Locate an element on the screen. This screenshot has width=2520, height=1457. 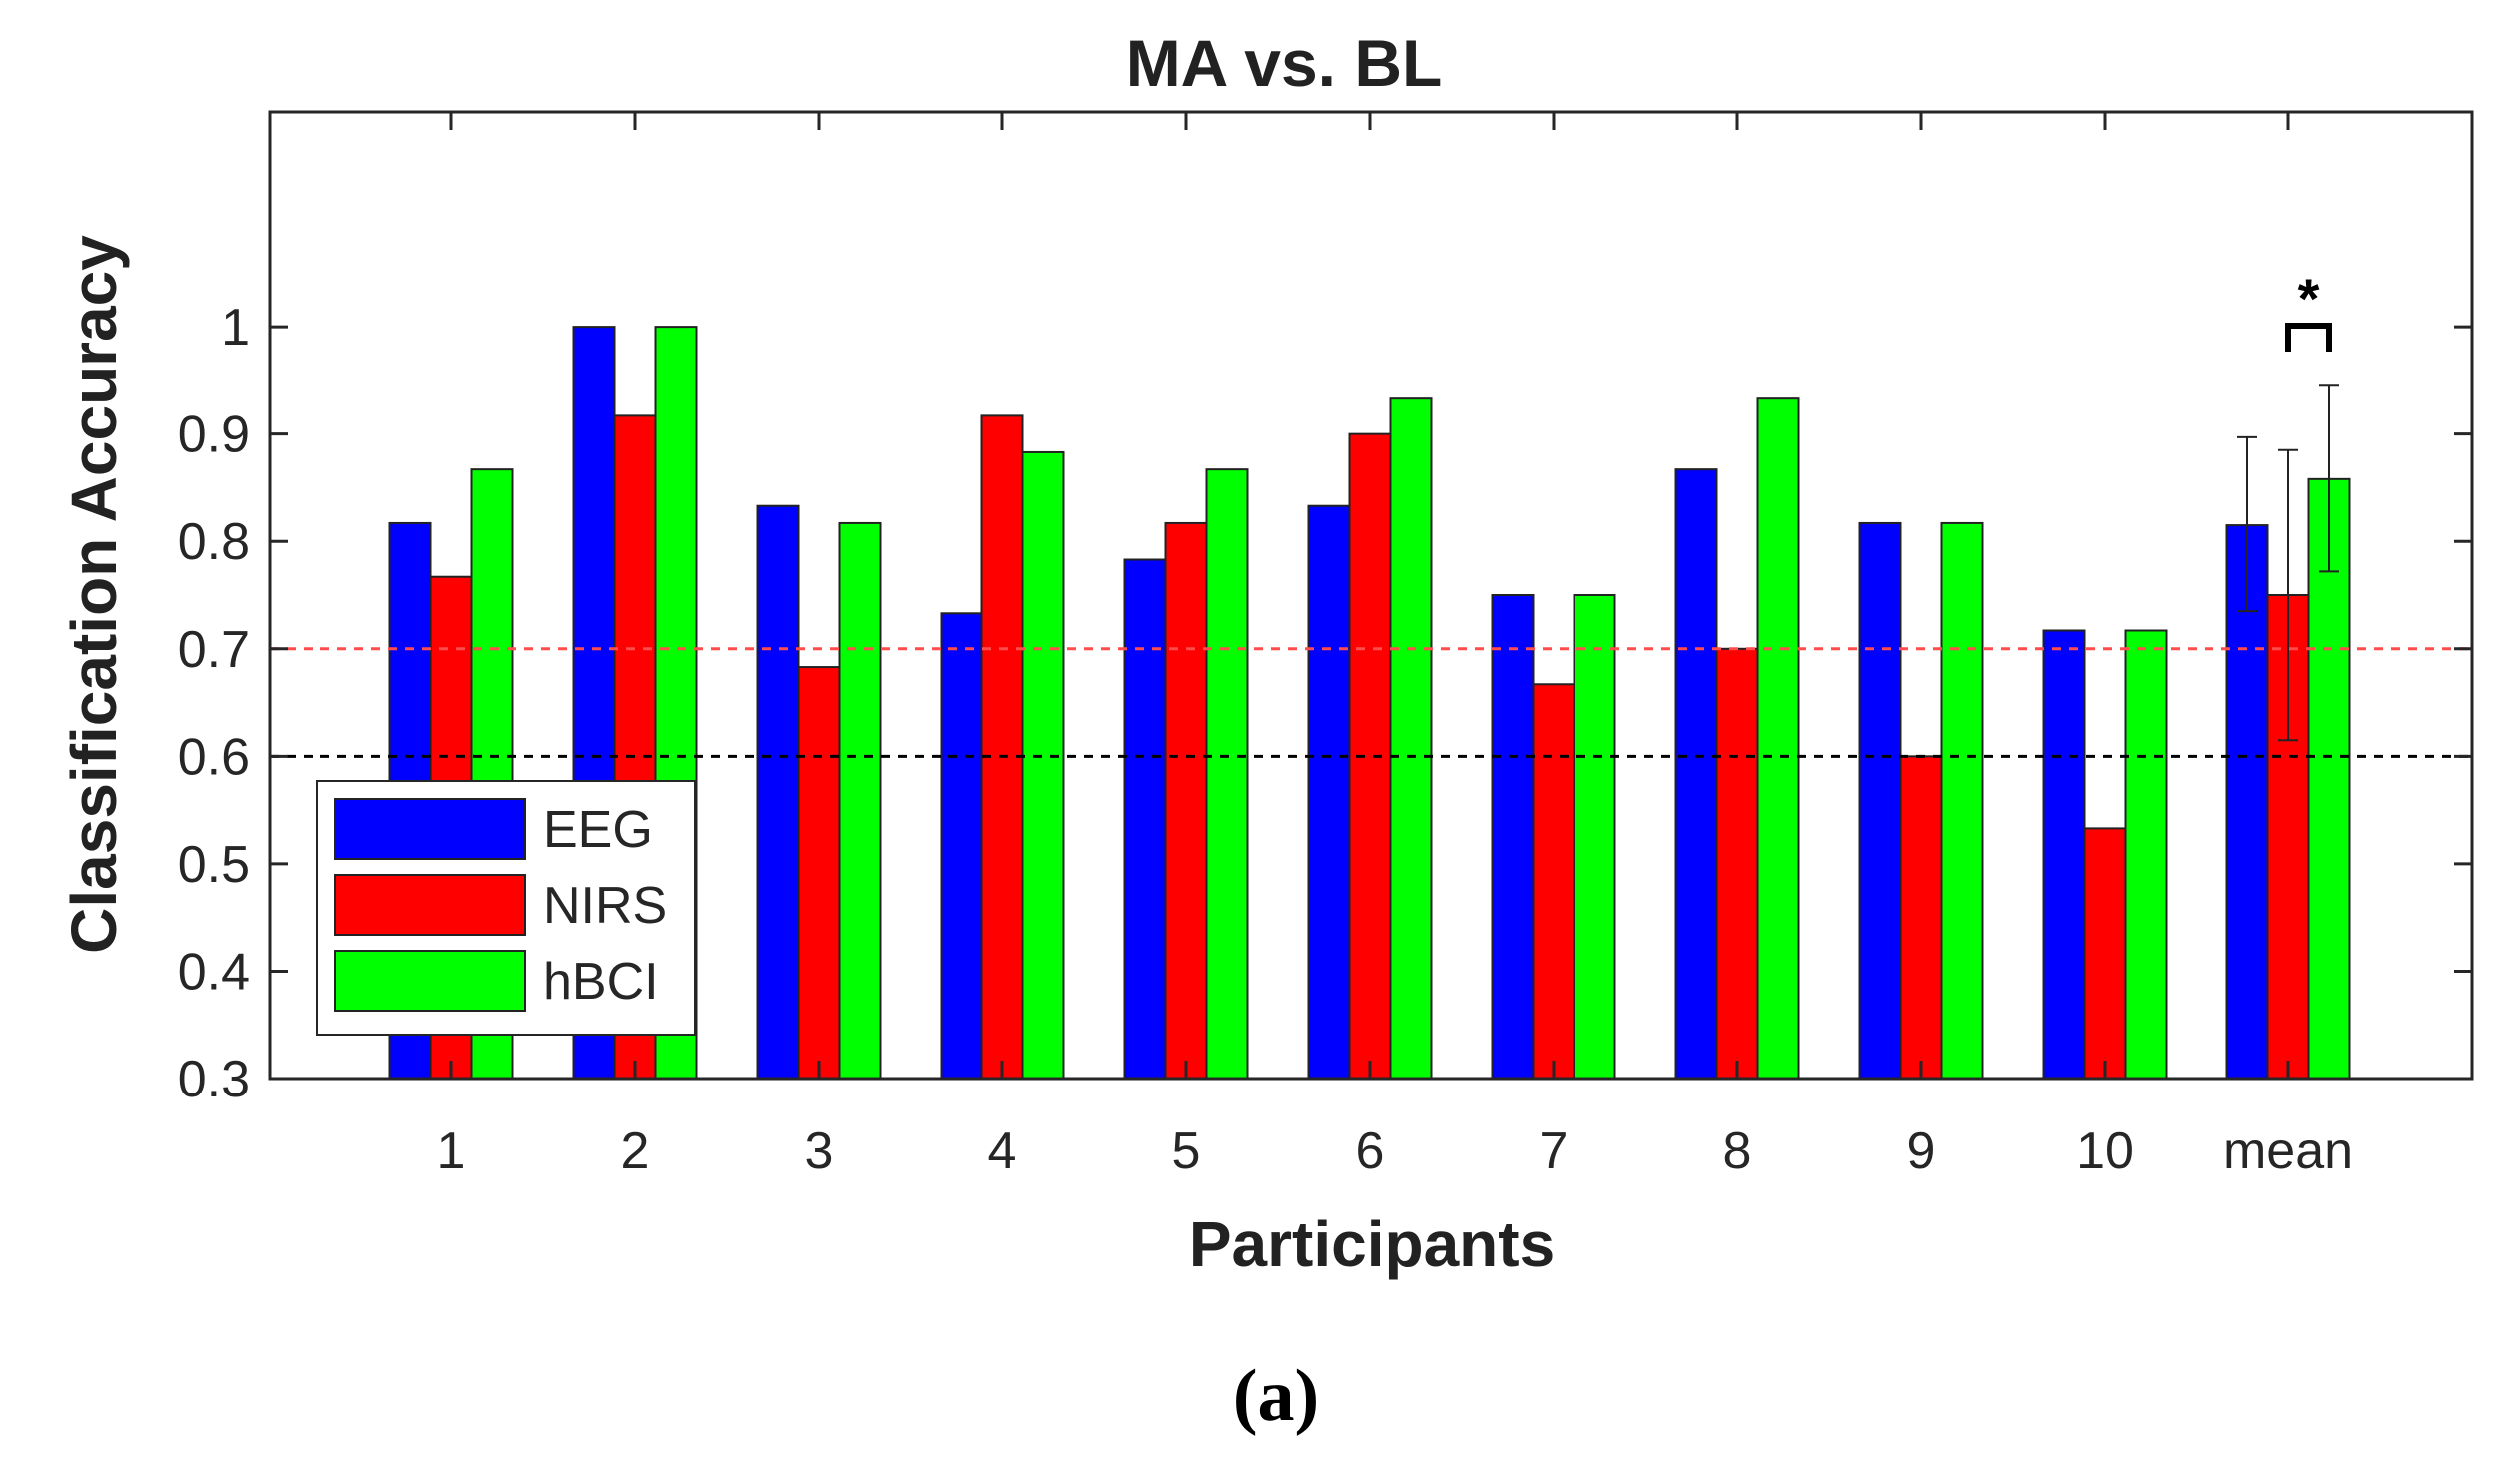
legend-swatch-hbci is located at coordinates (430, 981).